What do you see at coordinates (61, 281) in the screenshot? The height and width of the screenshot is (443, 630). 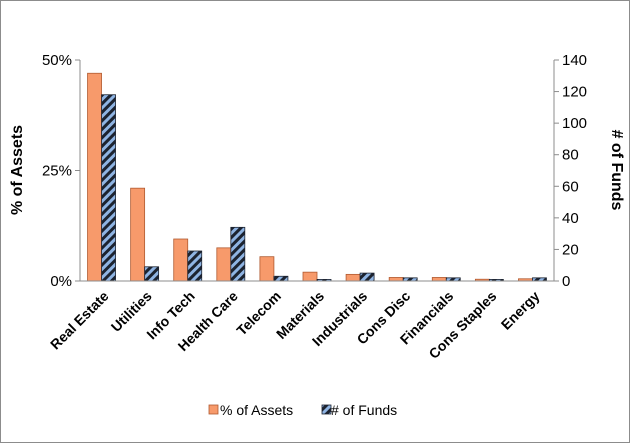 I see `left-tick-label: 0%` at bounding box center [61, 281].